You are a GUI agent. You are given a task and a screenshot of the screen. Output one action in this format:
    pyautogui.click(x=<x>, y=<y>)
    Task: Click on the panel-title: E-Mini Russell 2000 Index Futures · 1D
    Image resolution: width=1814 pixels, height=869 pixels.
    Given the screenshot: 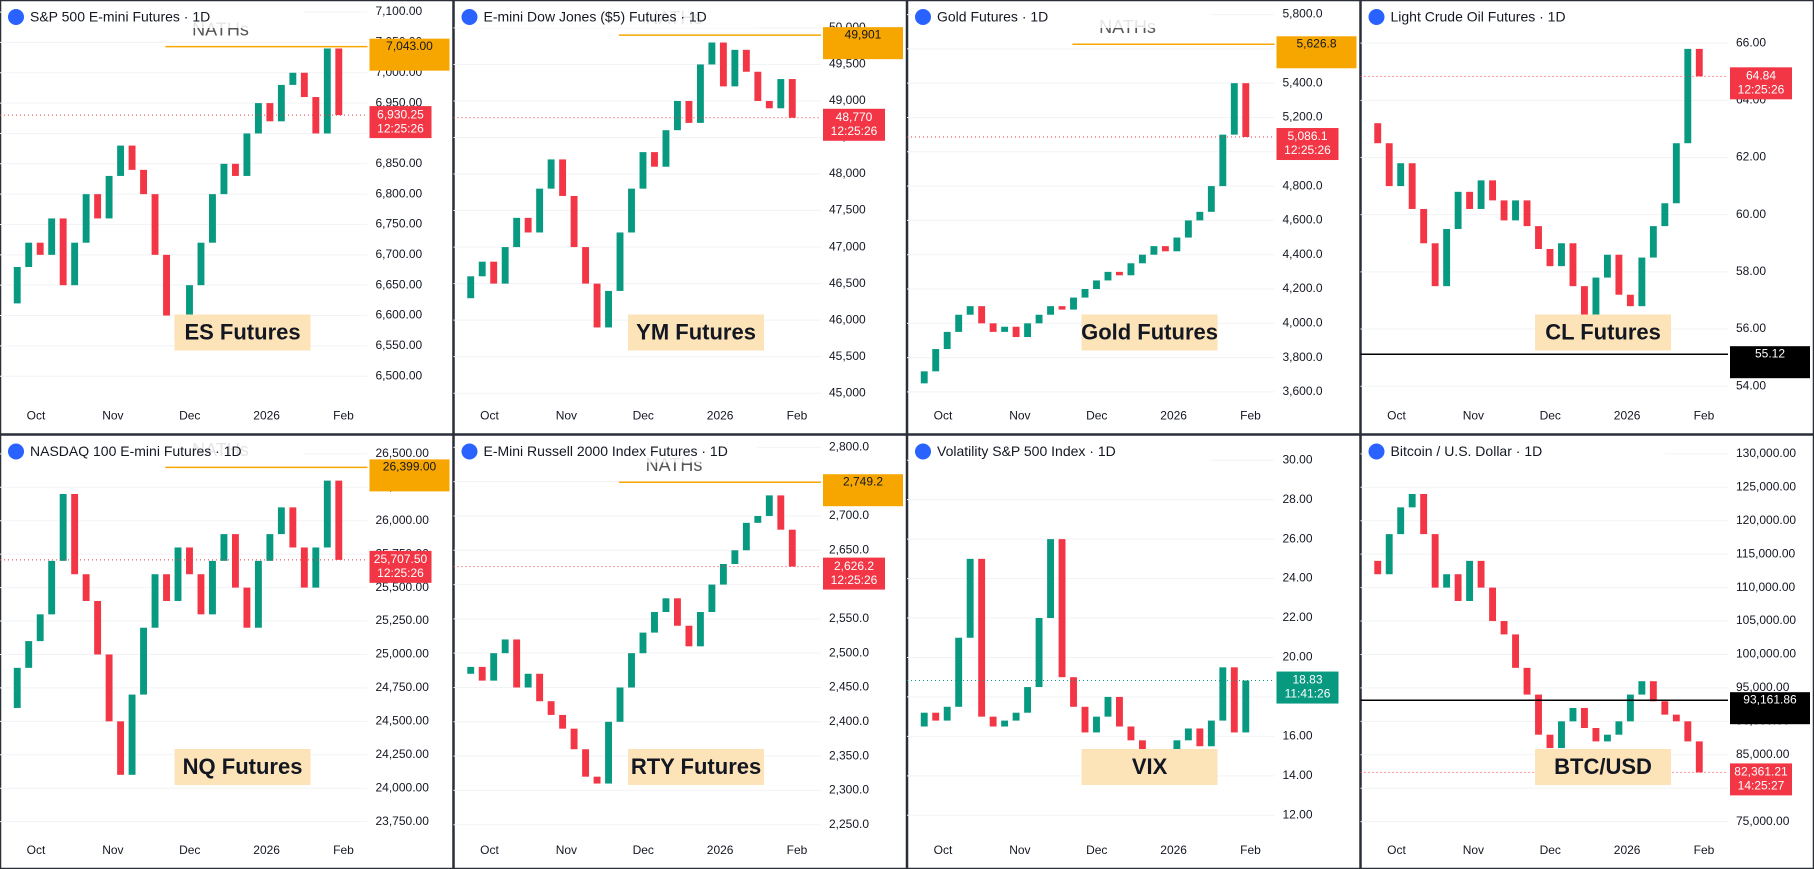 What is the action you would take?
    pyautogui.click(x=606, y=451)
    